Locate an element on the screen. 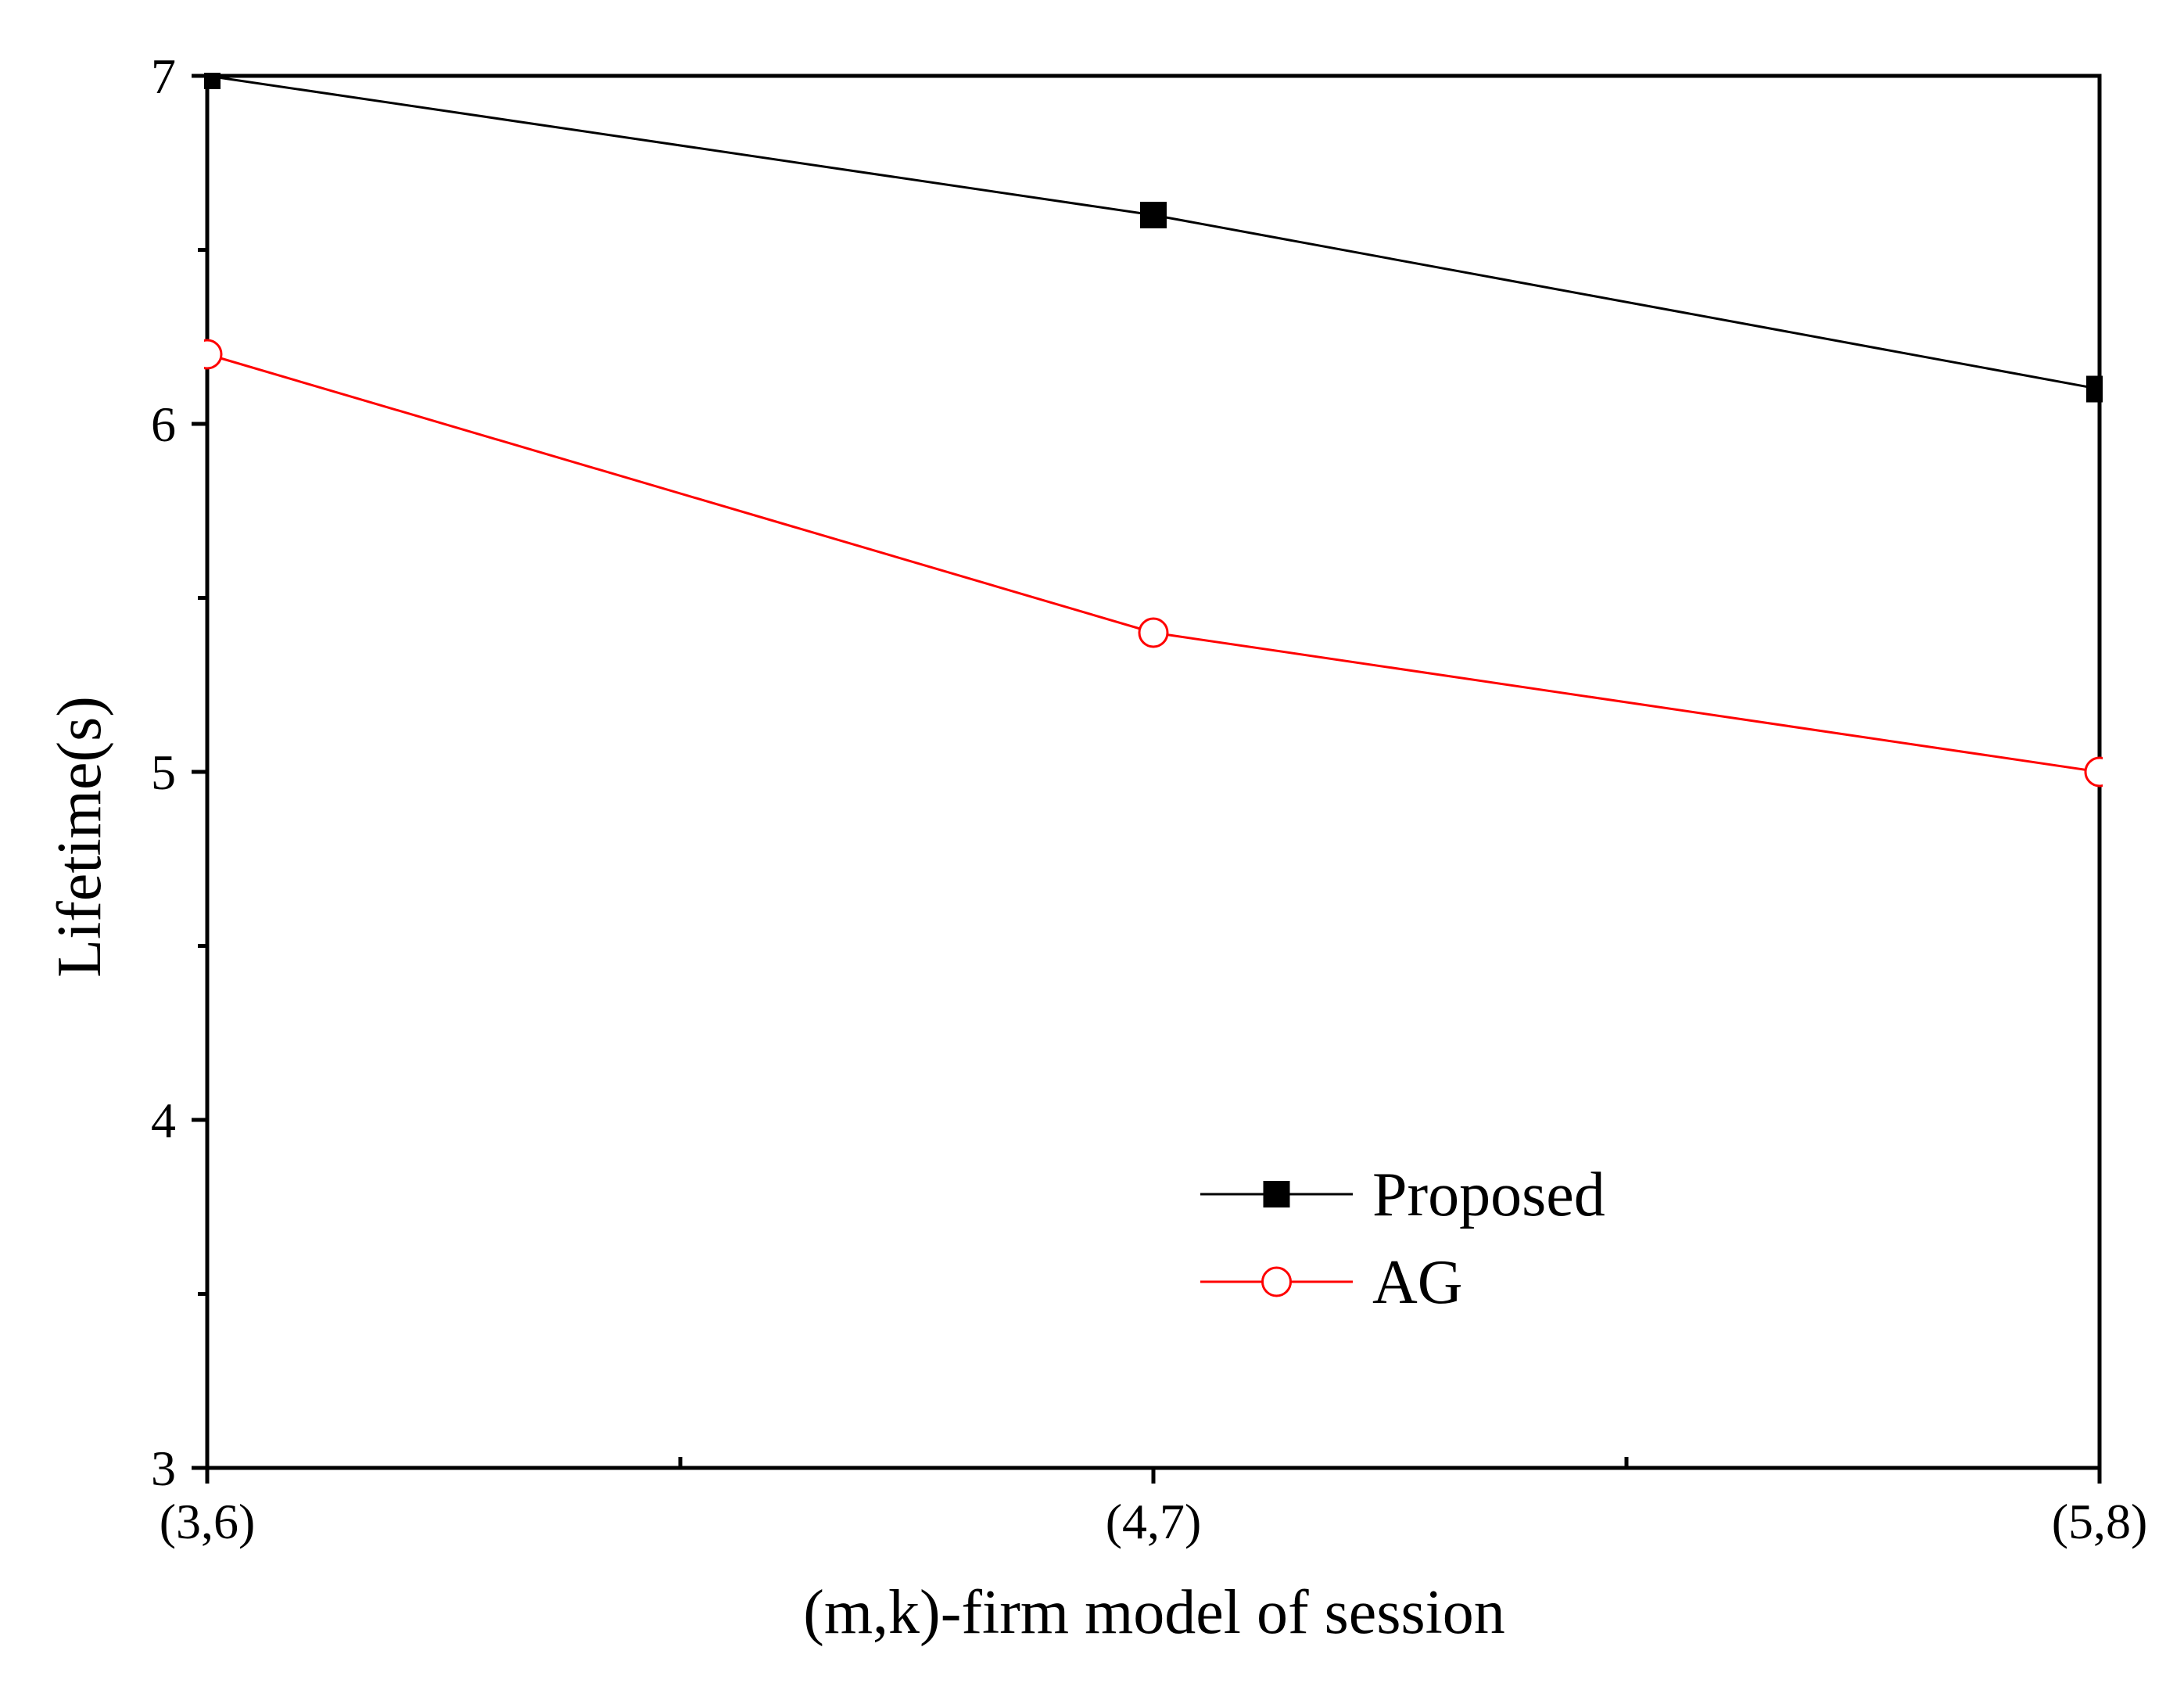  x-tick-label: (4,7) is located at coordinates (1154, 1522).